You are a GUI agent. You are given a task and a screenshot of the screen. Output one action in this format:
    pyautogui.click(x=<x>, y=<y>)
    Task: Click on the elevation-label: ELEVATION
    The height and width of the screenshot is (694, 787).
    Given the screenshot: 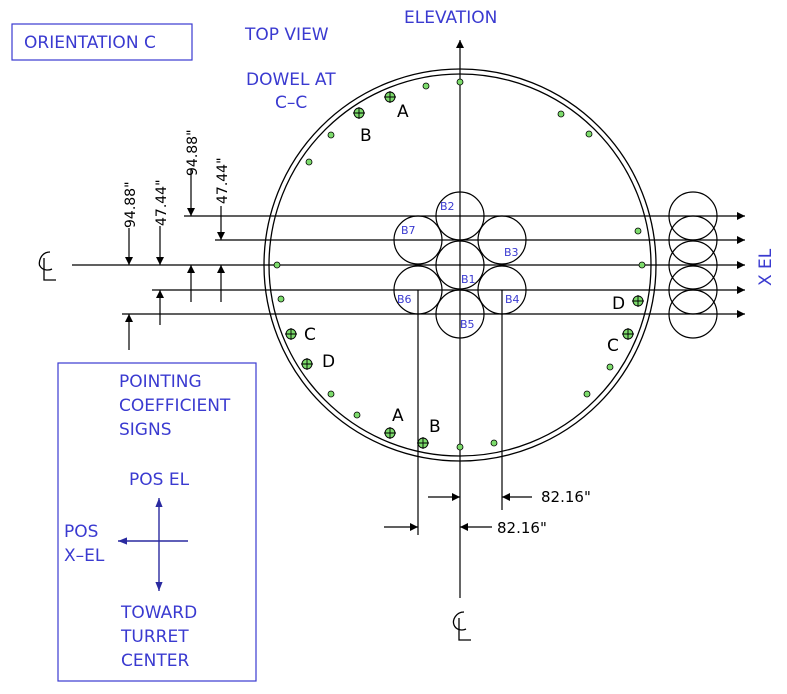 What is the action you would take?
    pyautogui.click(x=450, y=18)
    